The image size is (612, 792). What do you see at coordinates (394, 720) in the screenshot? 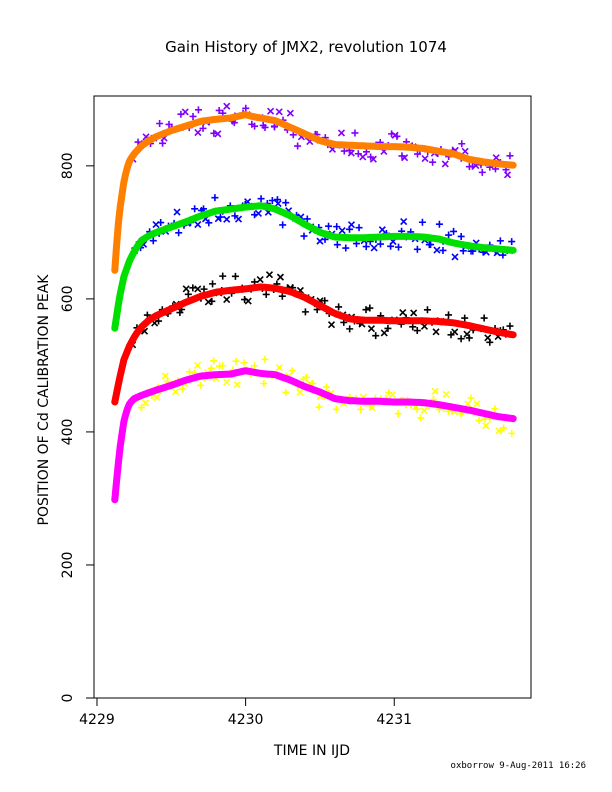
I see `x-tick-label: 4231` at bounding box center [394, 720].